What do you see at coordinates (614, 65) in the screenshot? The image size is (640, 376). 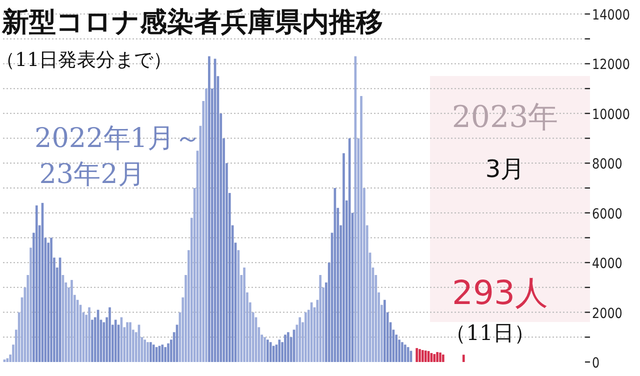 I see `y-tick-label: 12000` at bounding box center [614, 65].